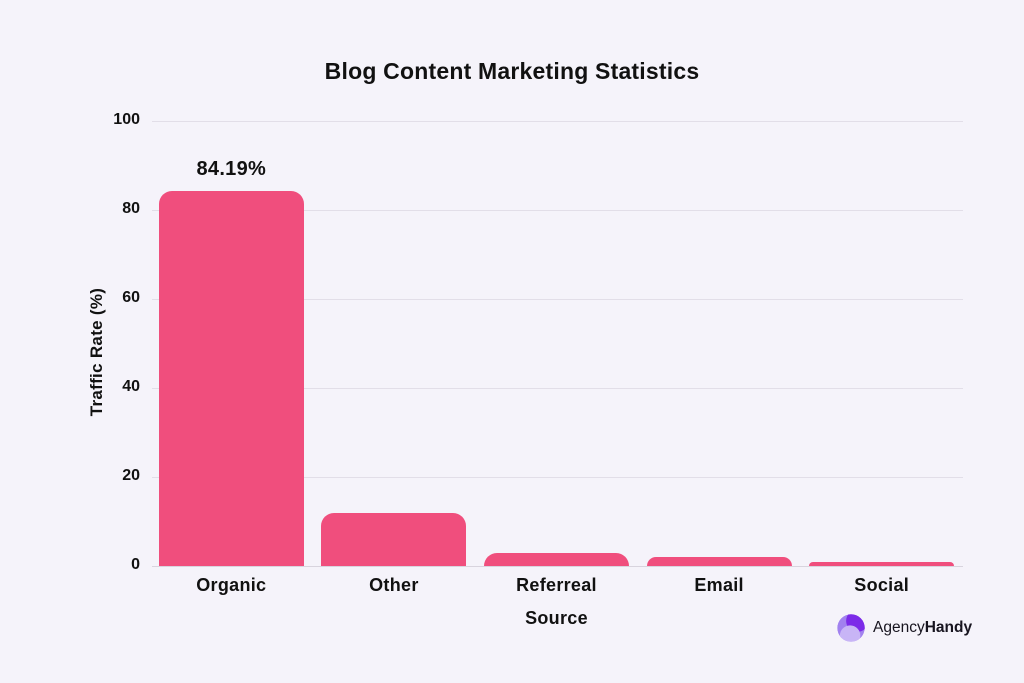  Describe the element at coordinates (556, 585) in the screenshot. I see `x-label-referreal: Referreal` at that location.